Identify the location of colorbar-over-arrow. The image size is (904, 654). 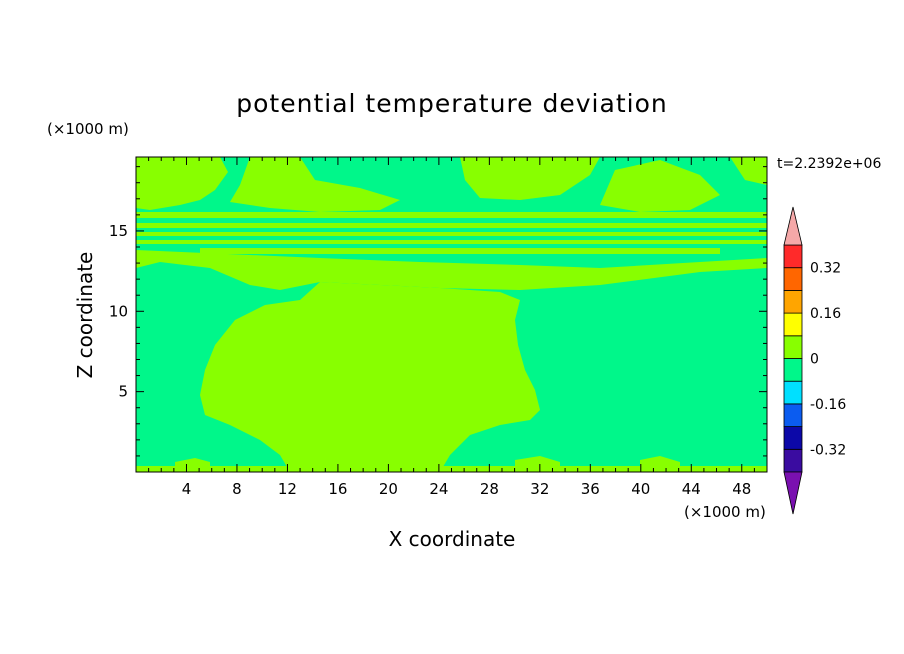
(793, 226).